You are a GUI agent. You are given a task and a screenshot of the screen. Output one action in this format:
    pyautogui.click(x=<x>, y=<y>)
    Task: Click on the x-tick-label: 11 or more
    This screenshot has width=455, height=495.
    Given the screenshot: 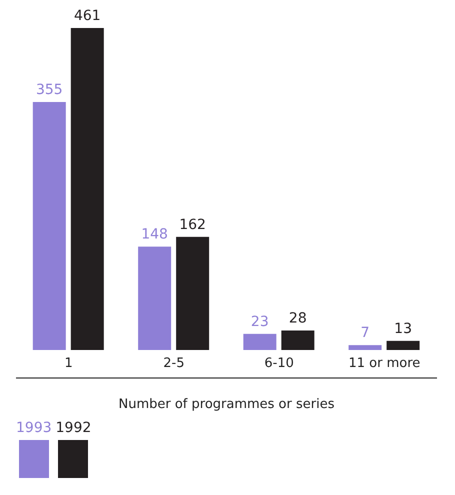 What is the action you would take?
    pyautogui.click(x=384, y=364)
    